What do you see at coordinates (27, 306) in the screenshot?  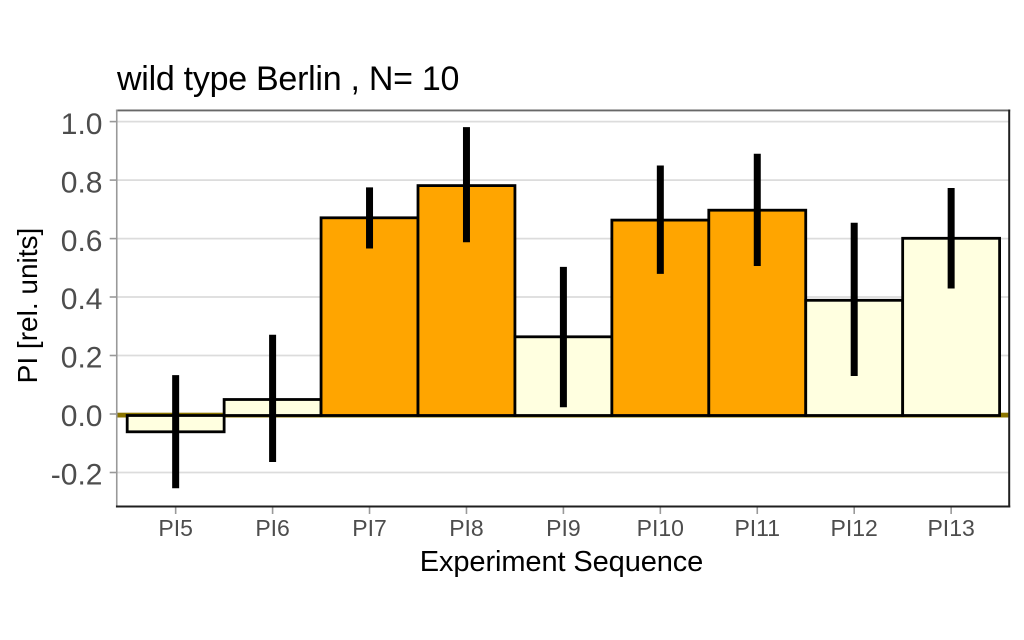 I see `svg-text: PI [rel. units]` at bounding box center [27, 306].